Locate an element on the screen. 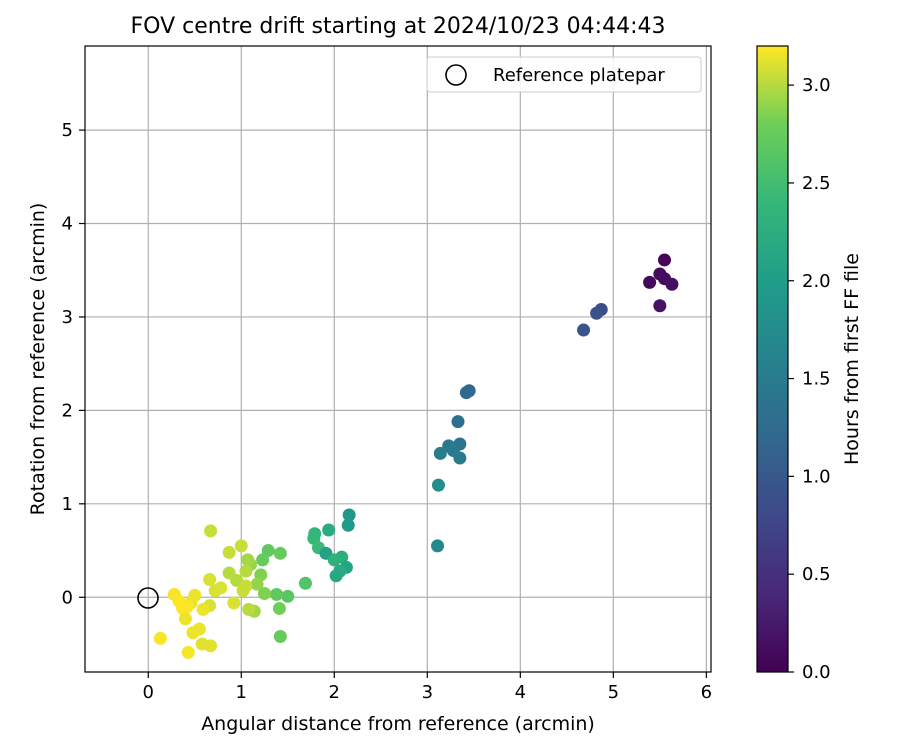 This screenshot has height=750, width=900. x-tick-label: 1 is located at coordinates (241, 692).